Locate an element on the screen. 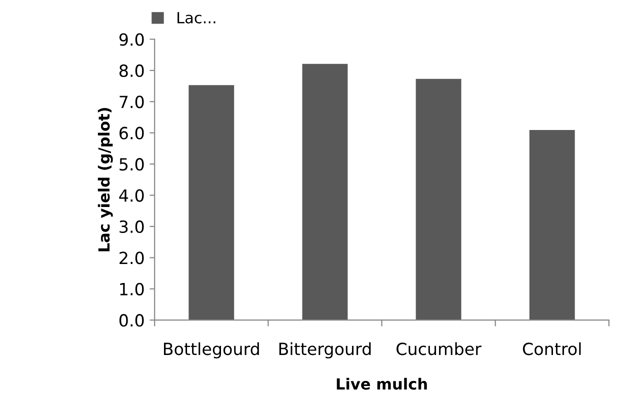 The image size is (631, 413). x-tick-label: Bittergourd is located at coordinates (325, 350).